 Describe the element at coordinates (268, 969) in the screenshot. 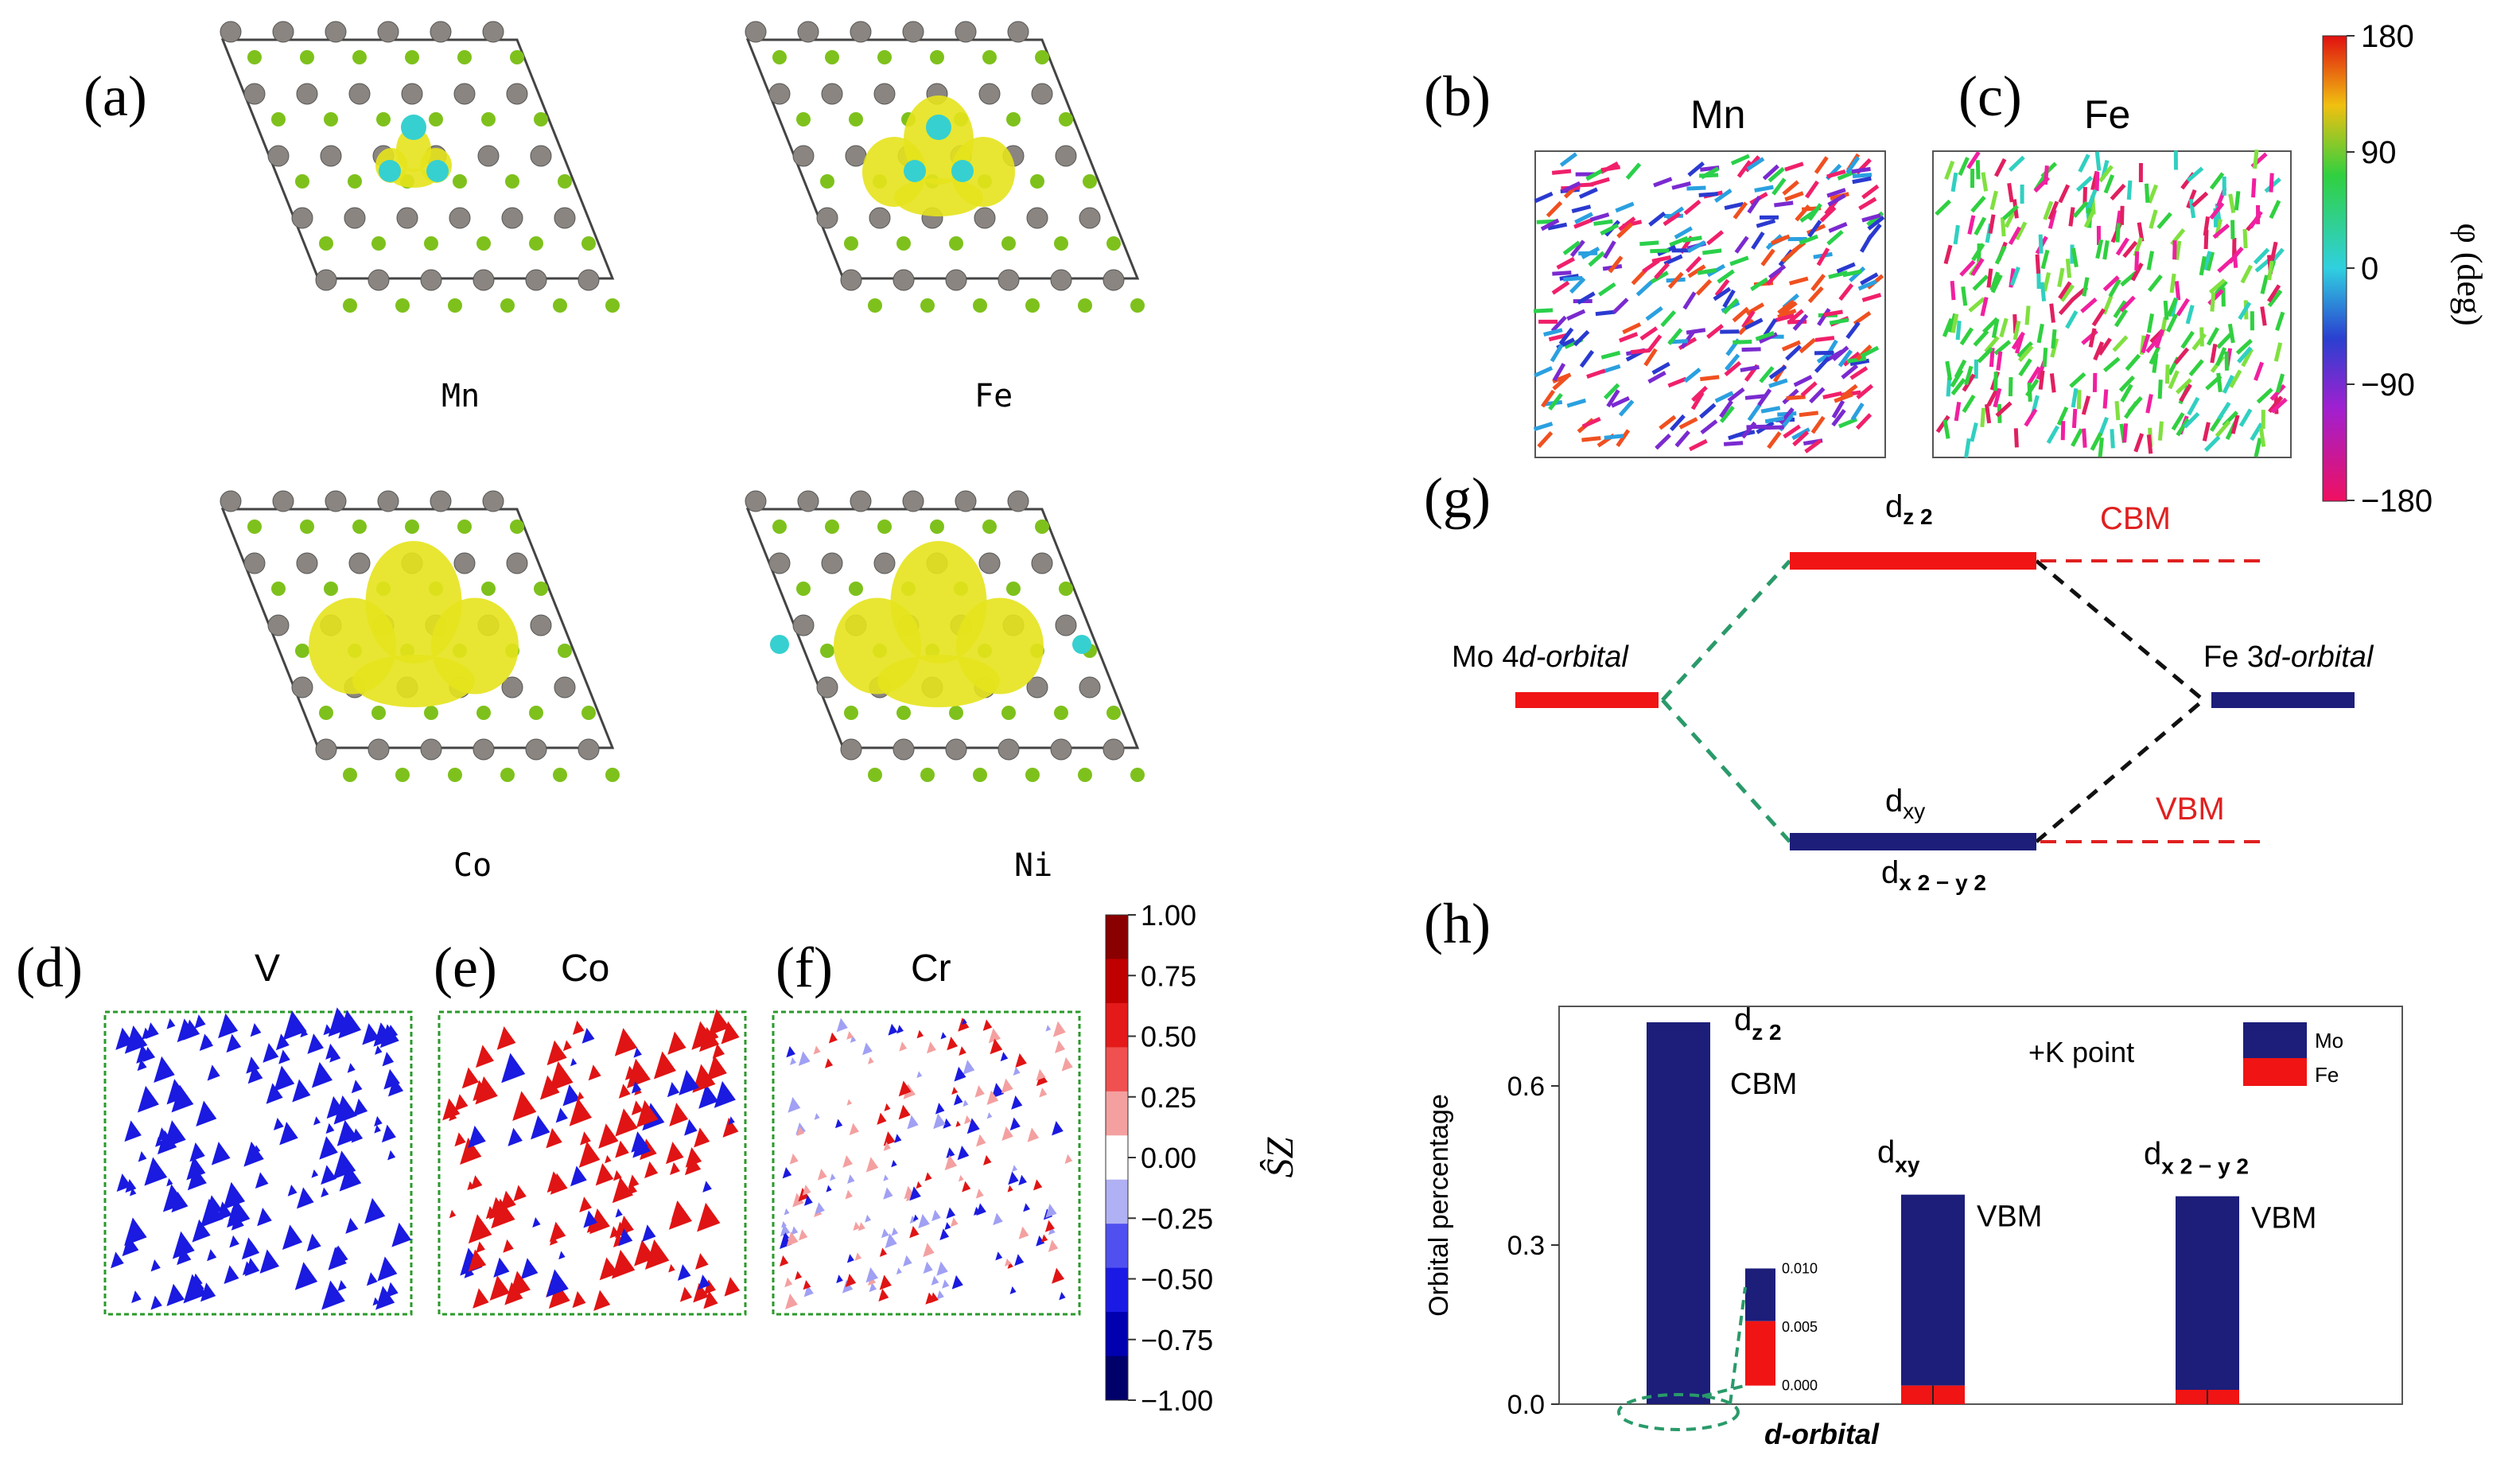

I see `sz-title-v: V` at that location.